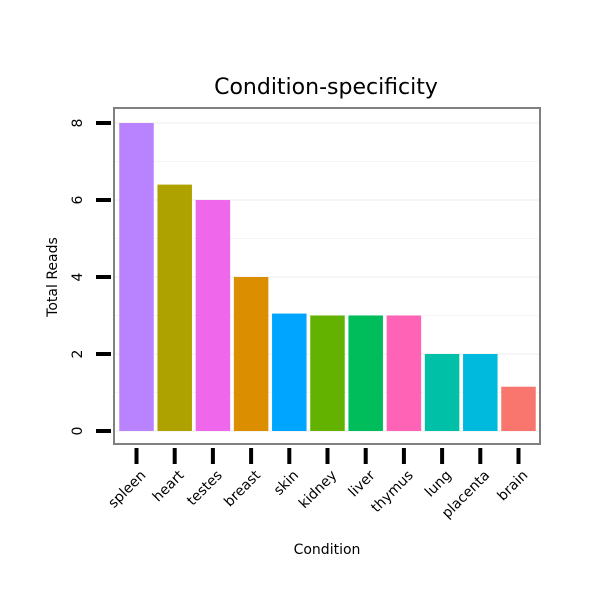  What do you see at coordinates (78, 123) in the screenshot?
I see `y-tick-label-8: 8` at bounding box center [78, 123].